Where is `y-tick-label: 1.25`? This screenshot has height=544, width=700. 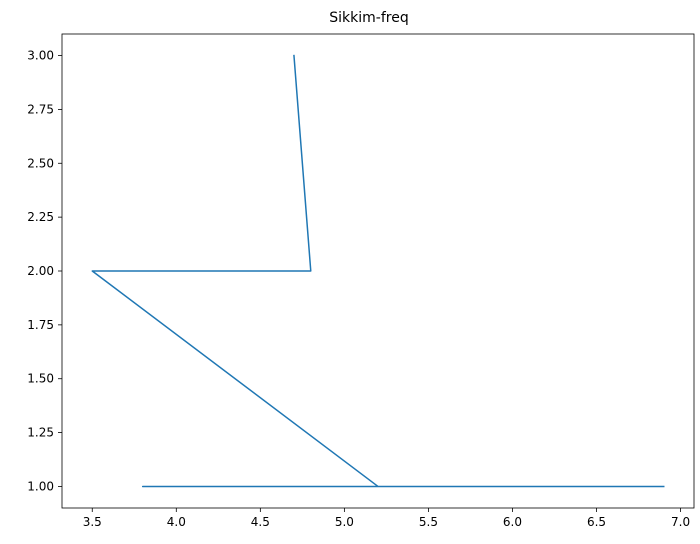
y-tick-label: 1.25 is located at coordinates (40, 433).